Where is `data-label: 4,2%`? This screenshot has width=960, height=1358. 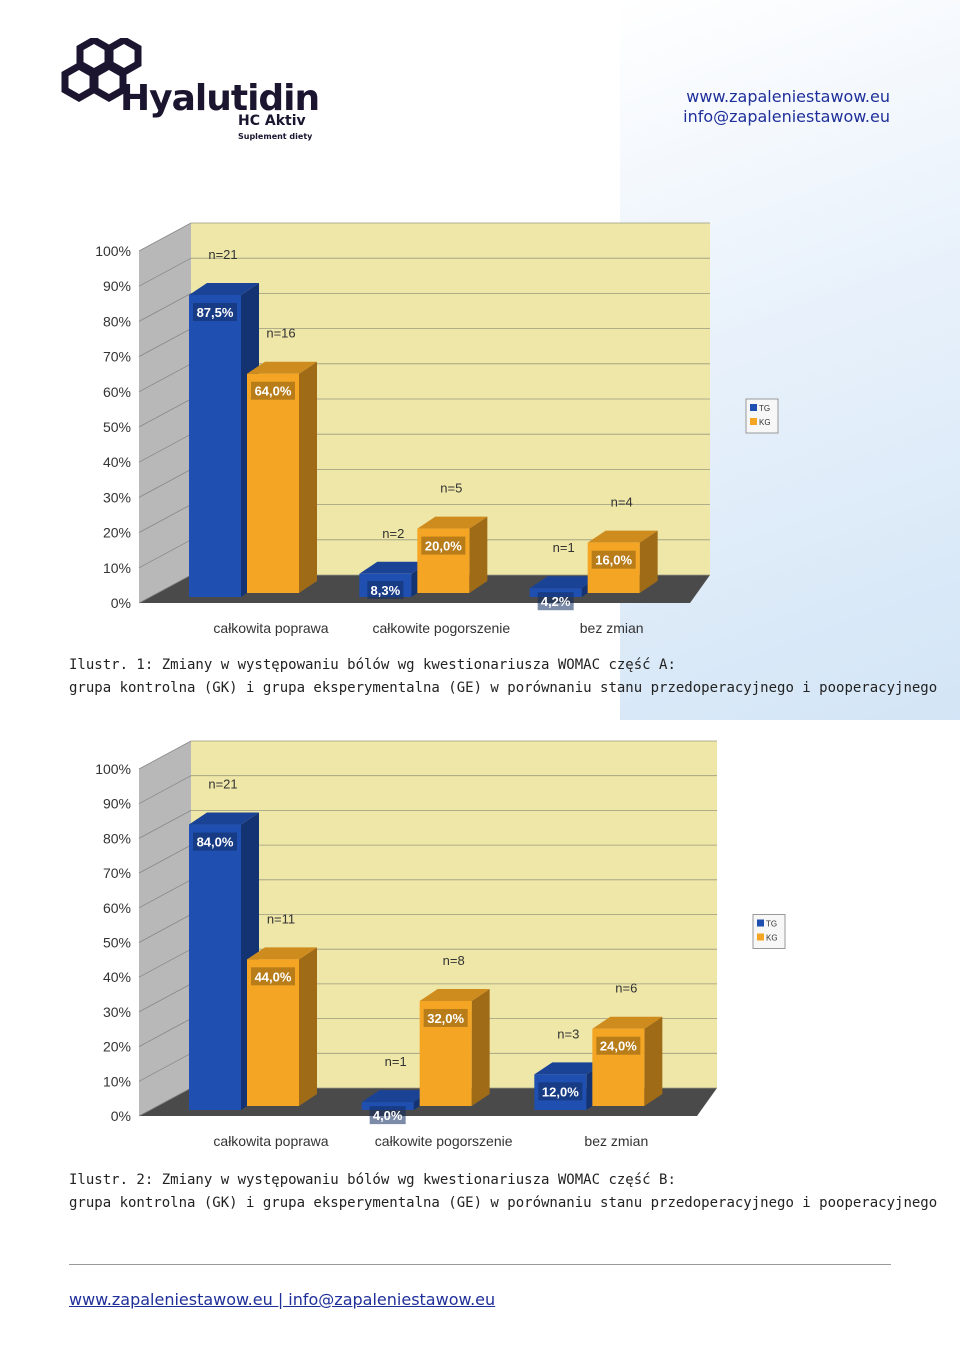
data-label: 4,2% is located at coordinates (556, 601).